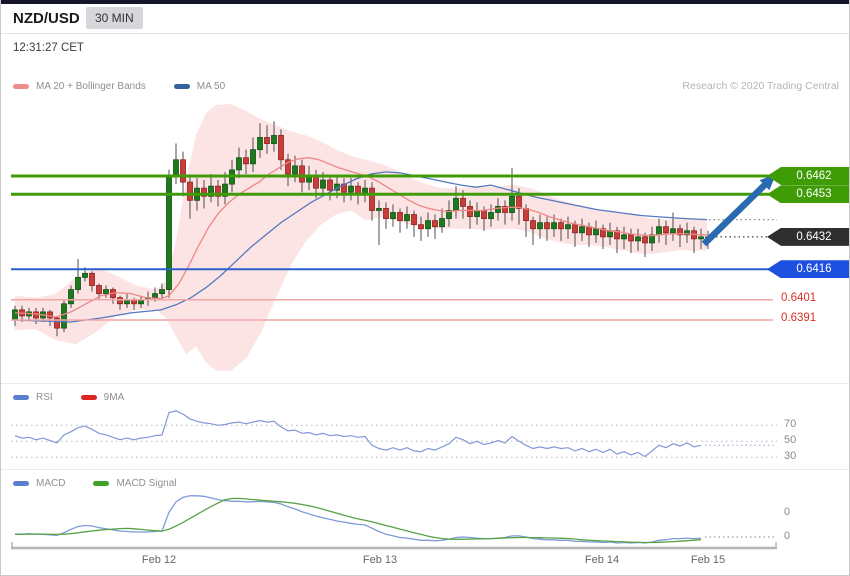 The image size is (850, 576). Describe the element at coordinates (46, 18) in the screenshot. I see `instrument-title: NZD/USD` at that location.